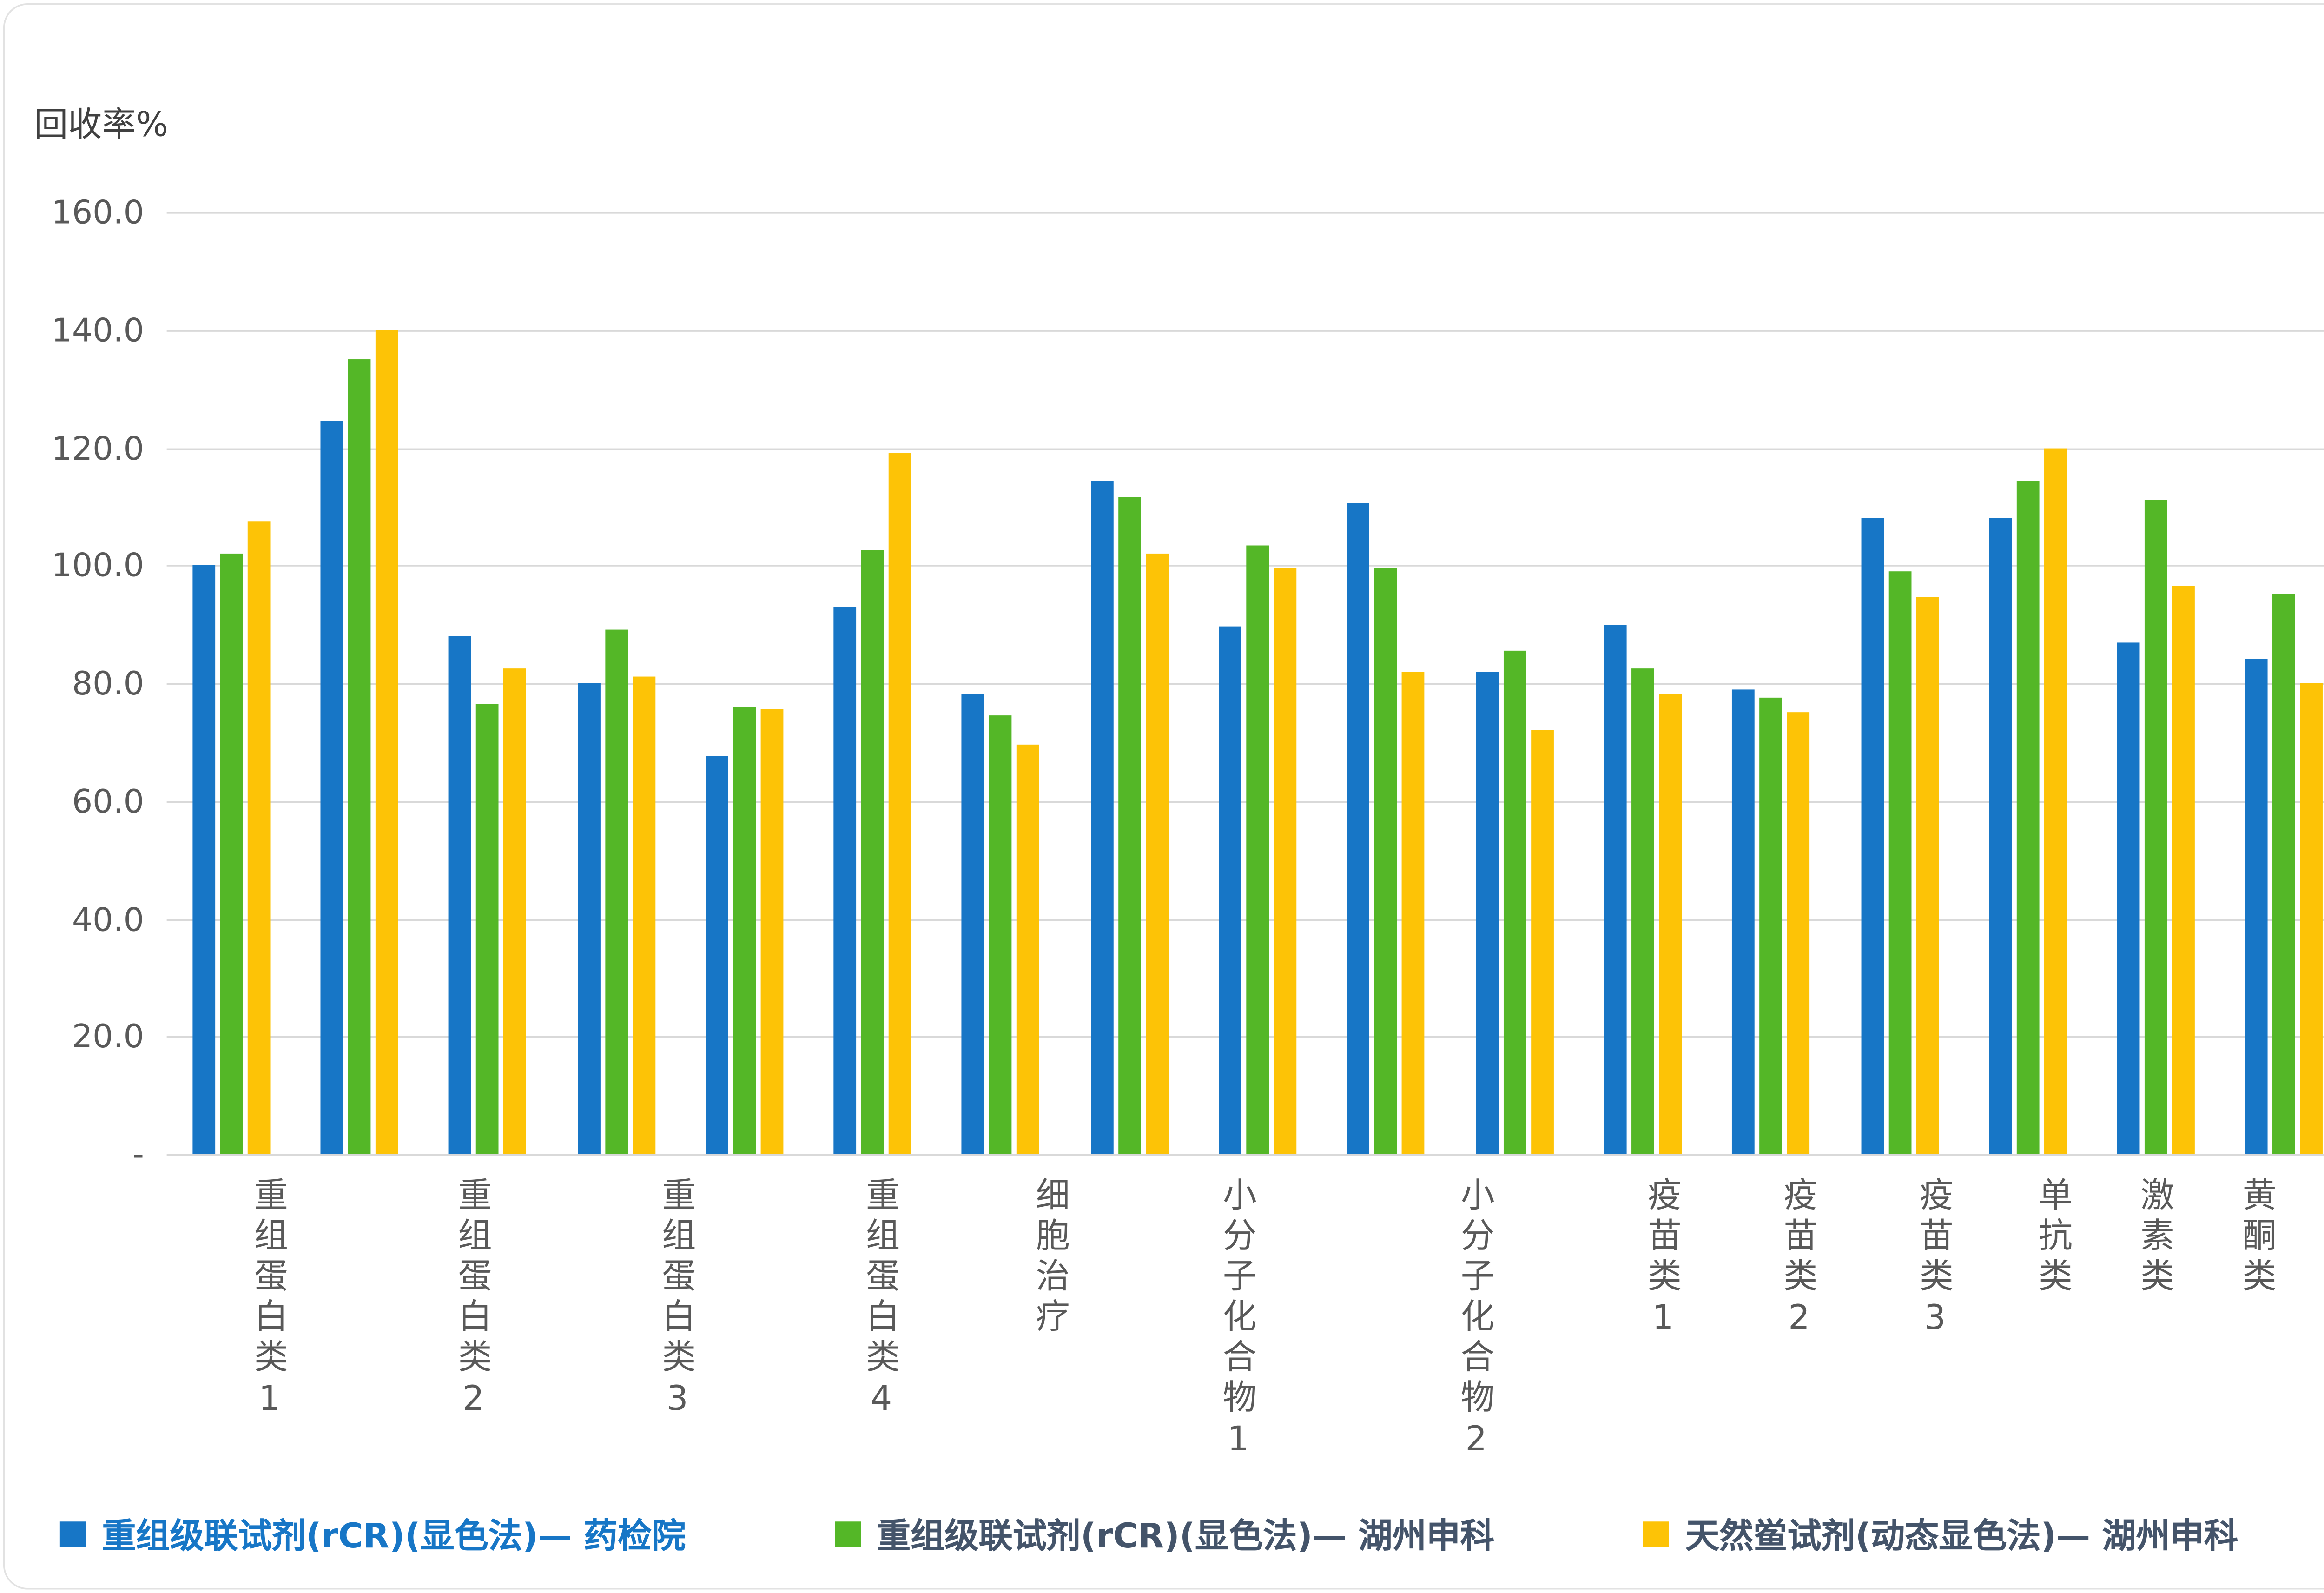  I want to click on x-tick-cell: 激素类, so click(2155, 1321).